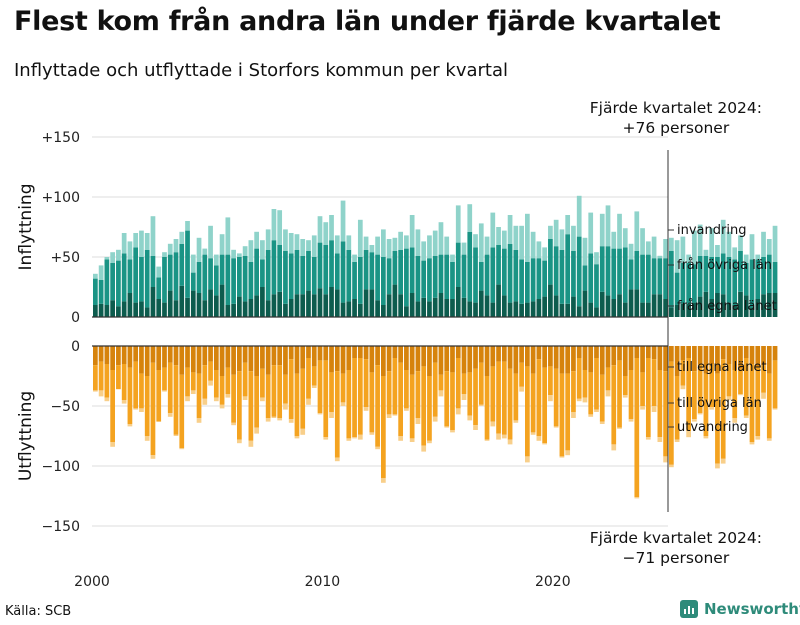 The image size is (800, 625). What do you see at coordinates (75, 347) in the screenshot?
I see `y-tick-label: 0` at bounding box center [75, 347].